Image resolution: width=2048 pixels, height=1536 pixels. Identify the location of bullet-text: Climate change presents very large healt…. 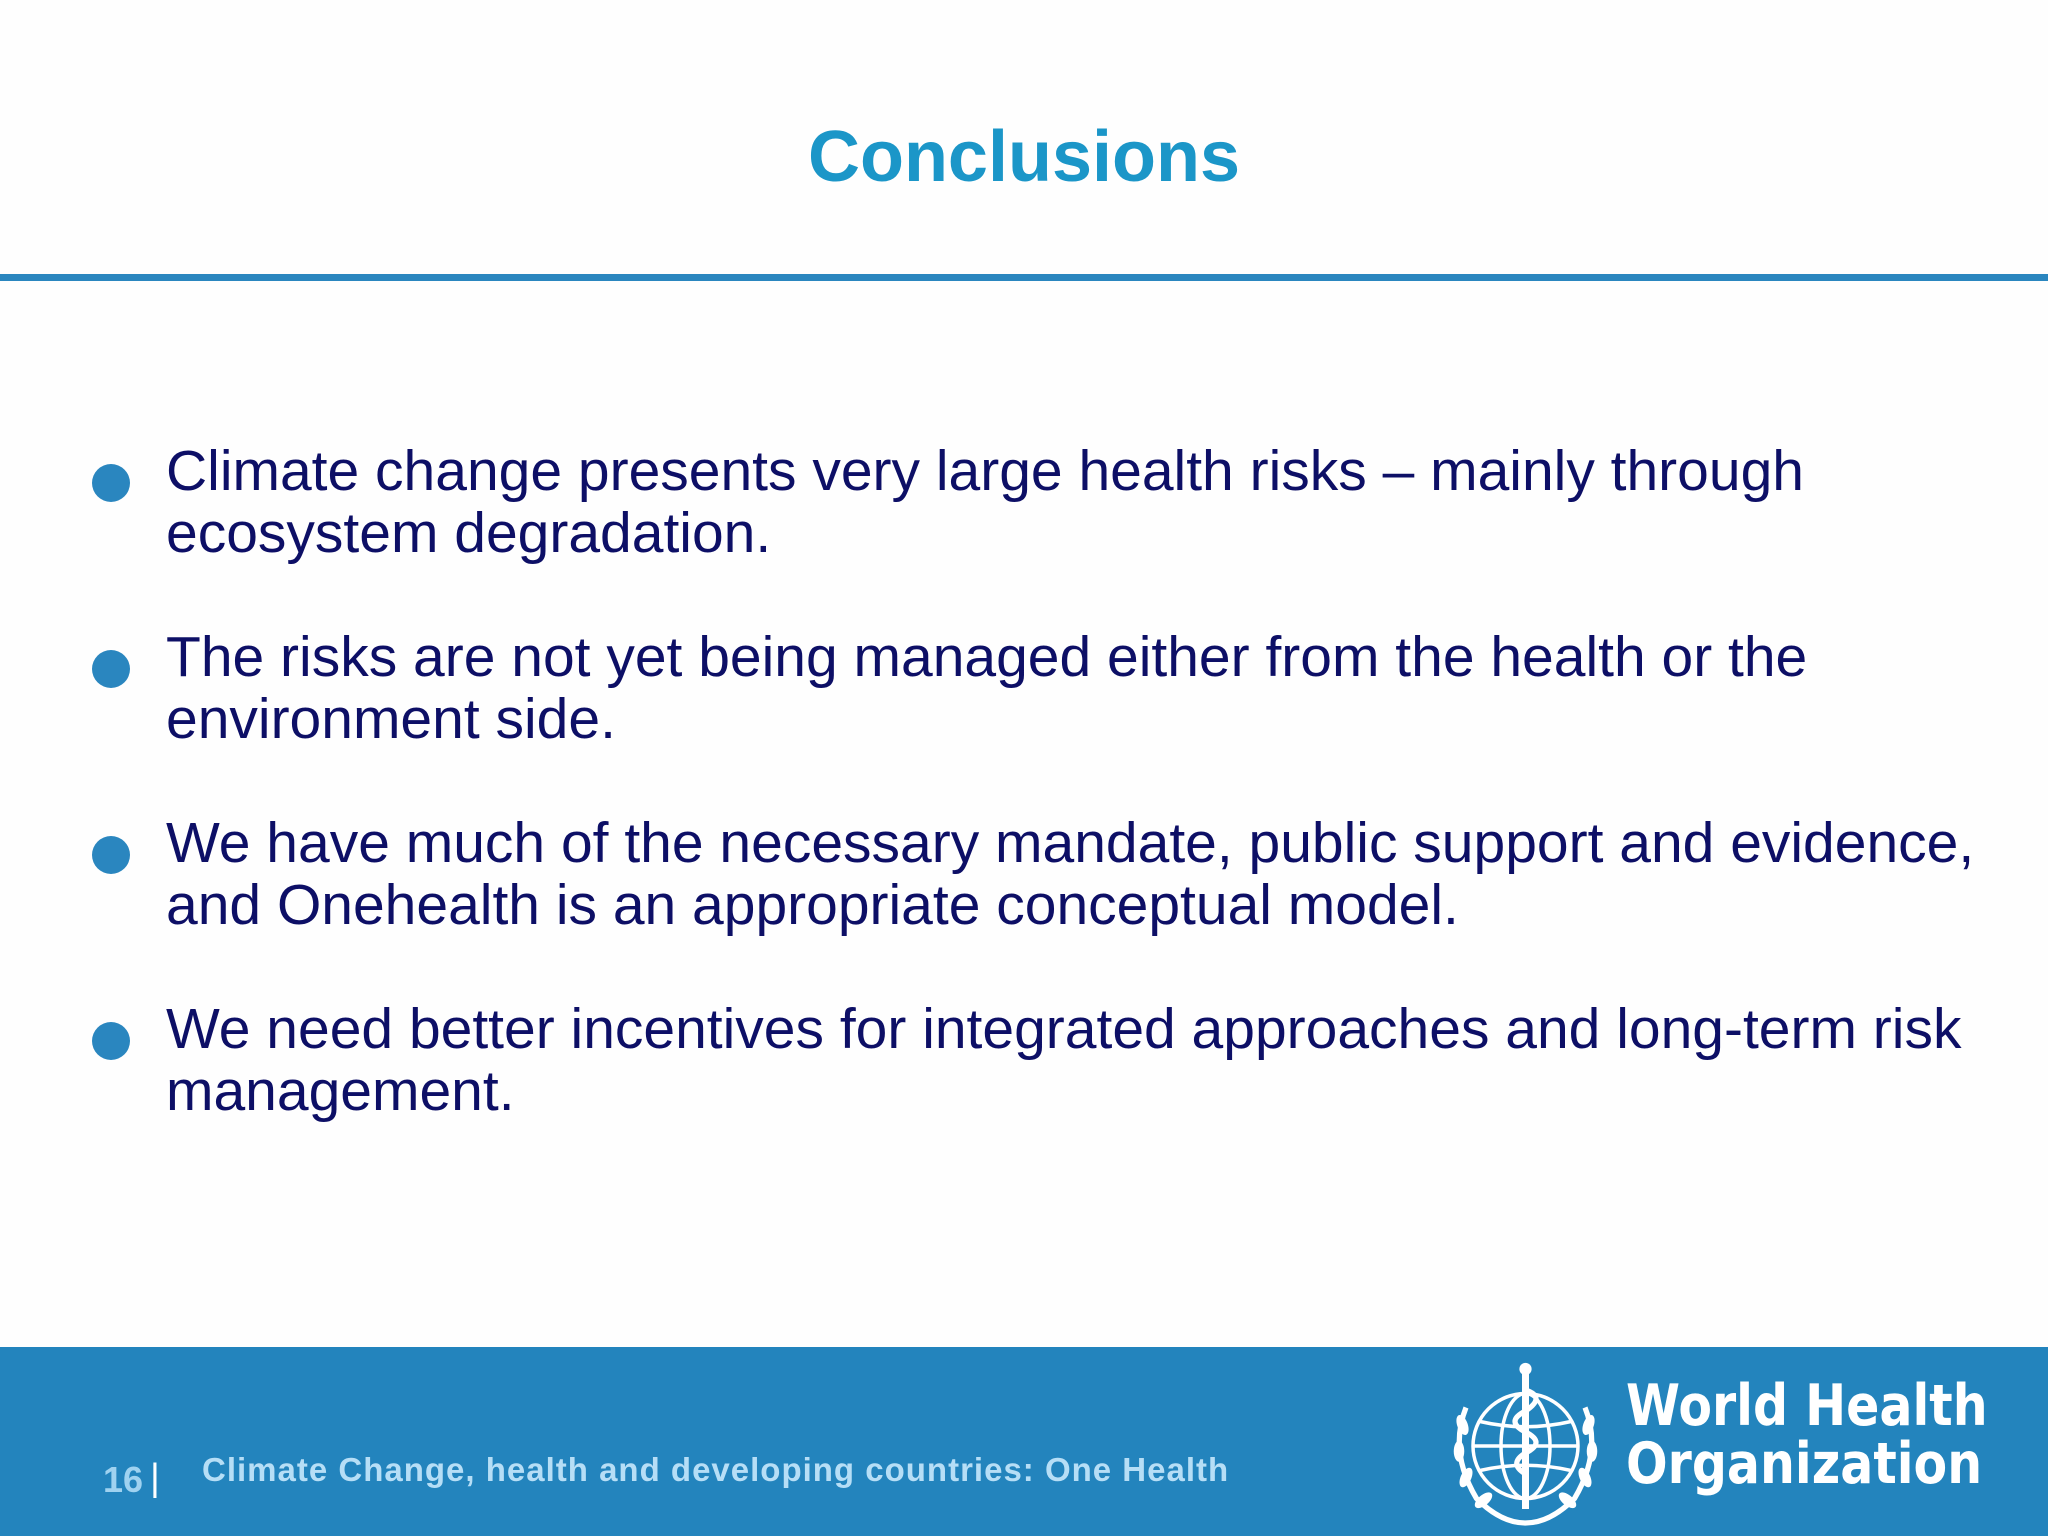
(985, 502).